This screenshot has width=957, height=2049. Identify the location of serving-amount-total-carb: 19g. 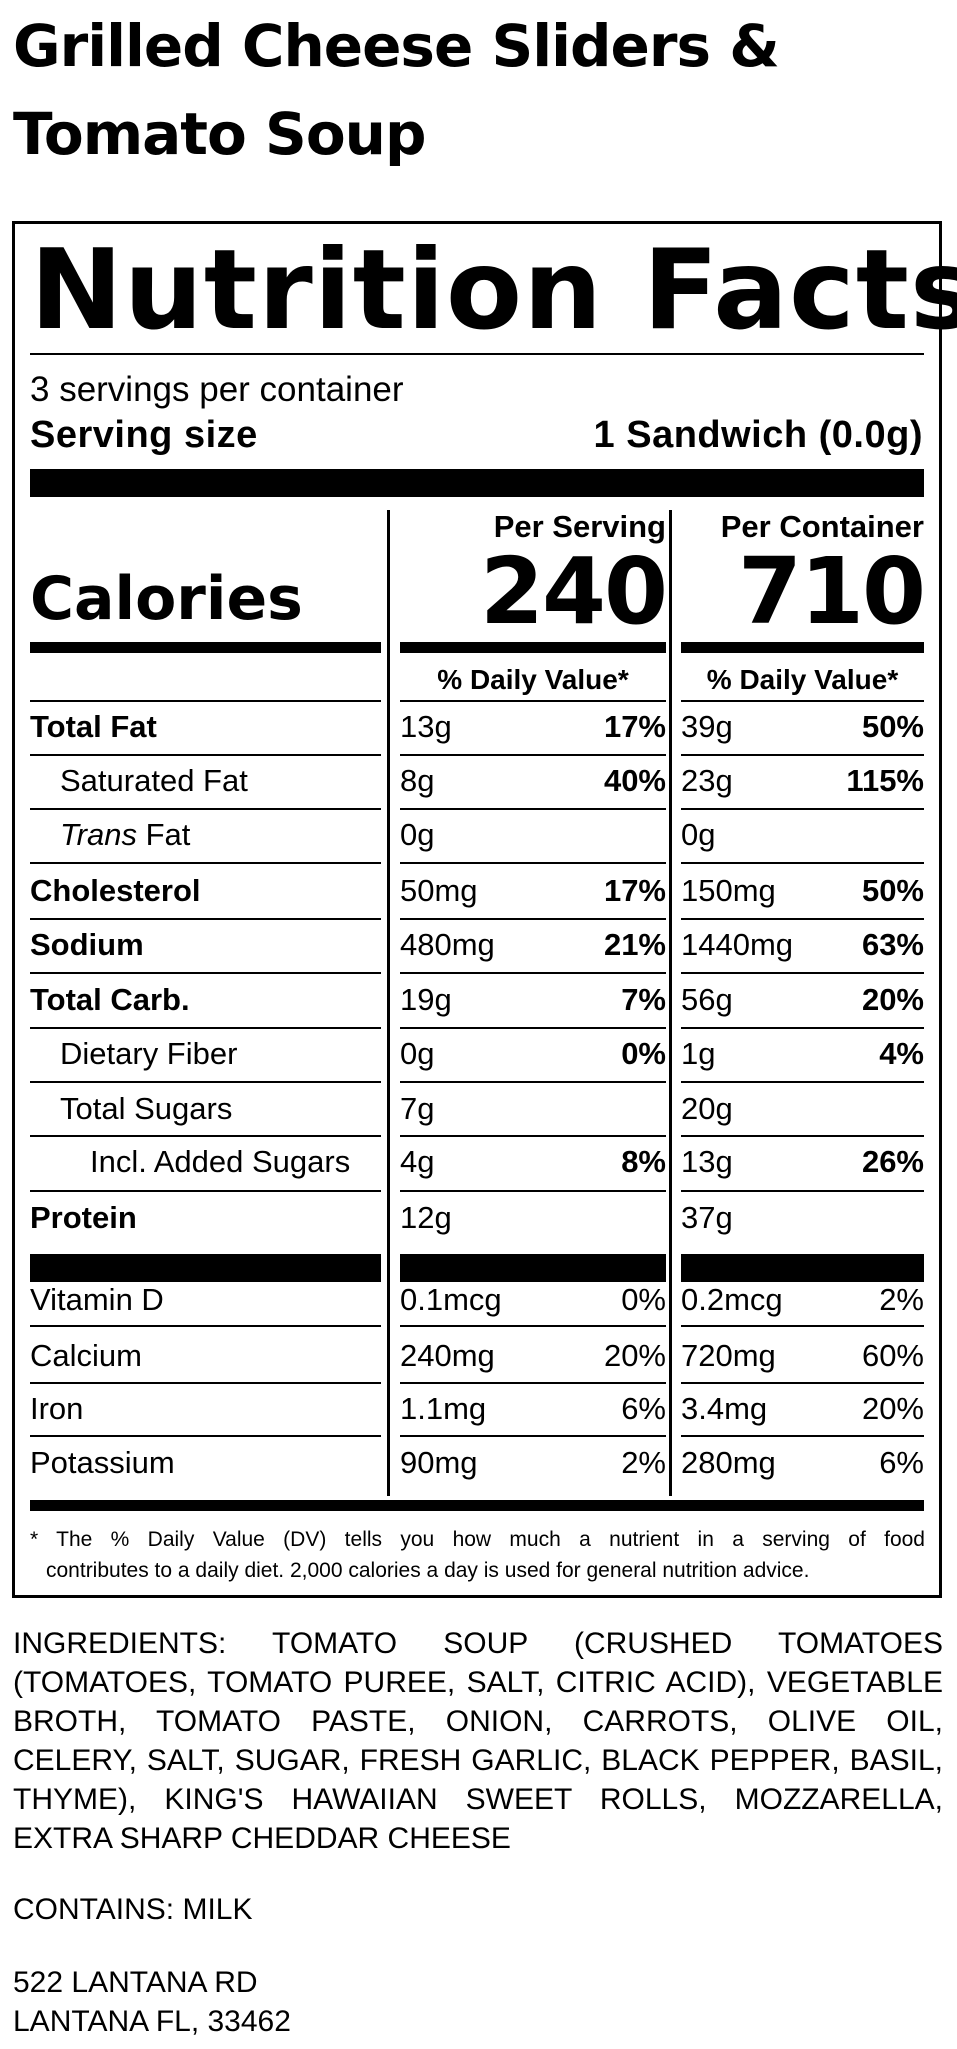
(426, 999).